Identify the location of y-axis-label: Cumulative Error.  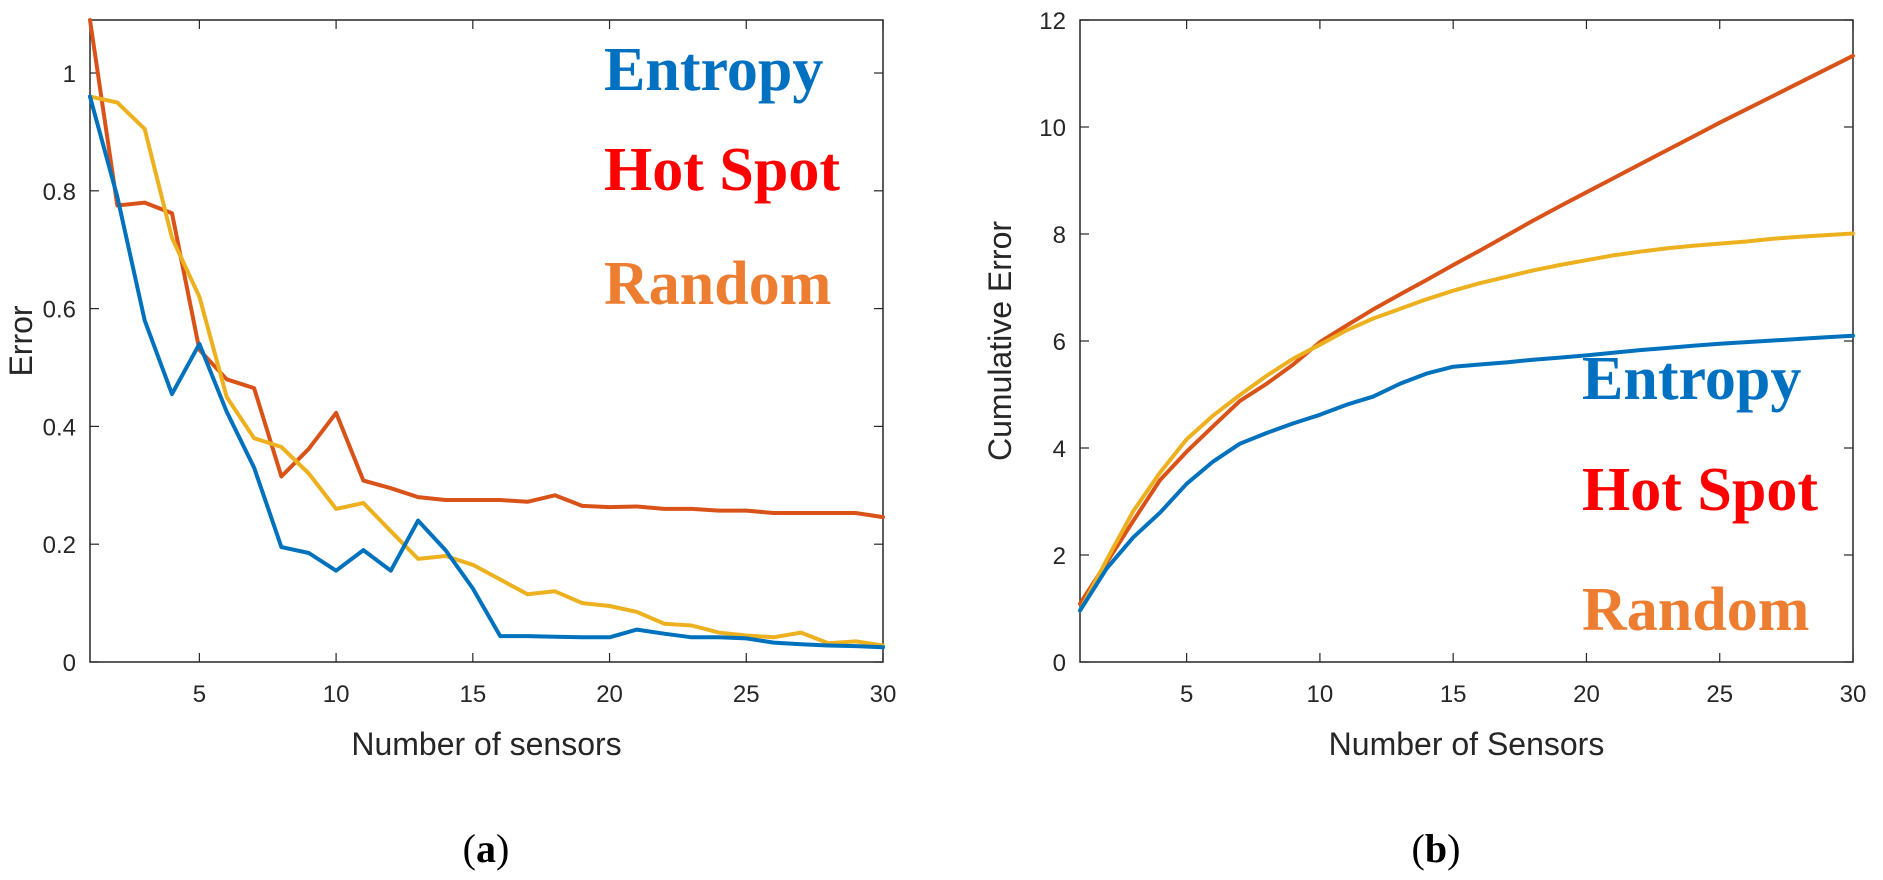
(1000, 341).